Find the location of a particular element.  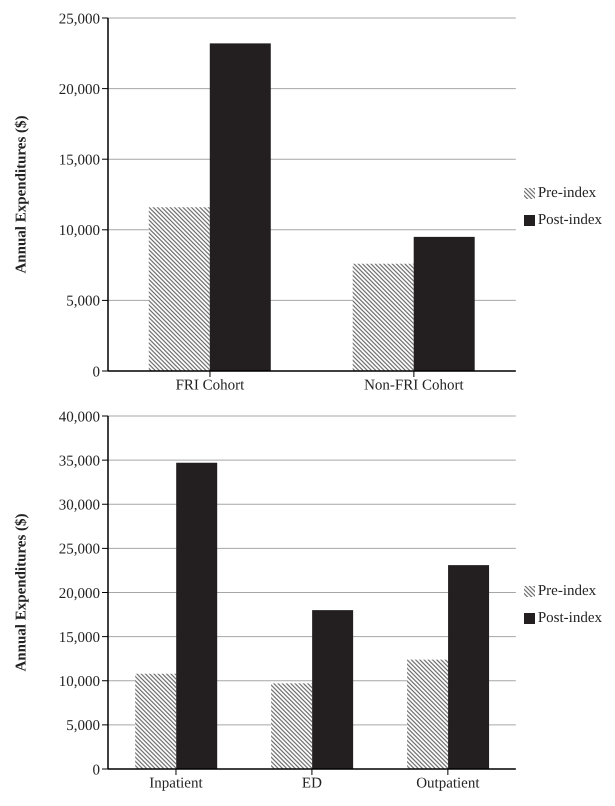

x-tick-label: FRI Cohort is located at coordinates (211, 386).